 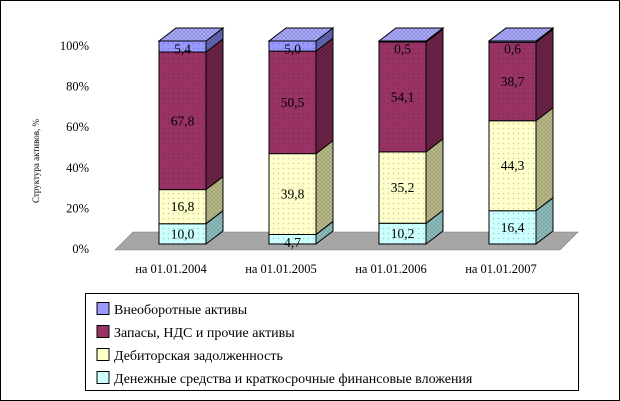 I want to click on data-label: 39,8, so click(x=293, y=194).